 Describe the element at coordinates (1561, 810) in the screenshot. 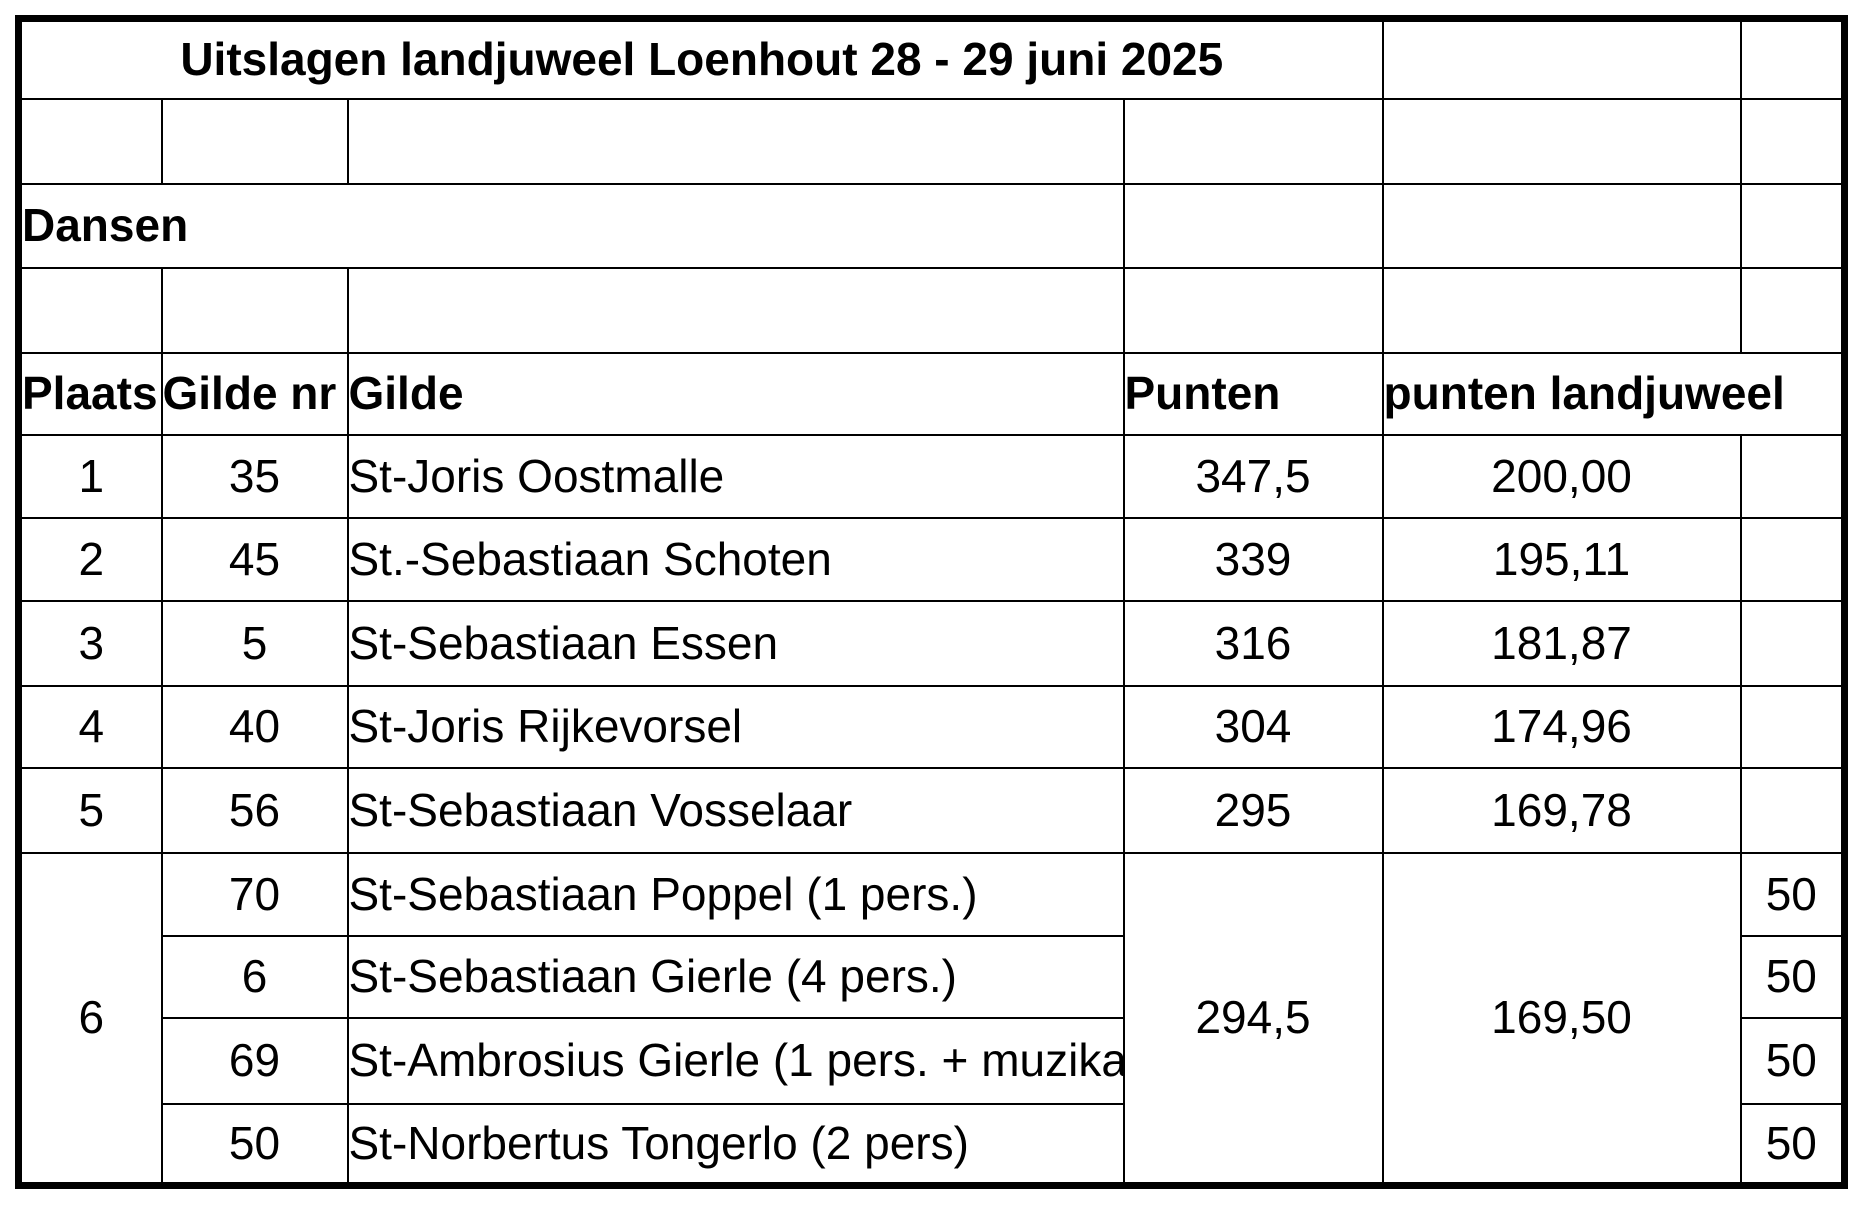

I see `cell-punten-landjuweel: 169,78` at that location.